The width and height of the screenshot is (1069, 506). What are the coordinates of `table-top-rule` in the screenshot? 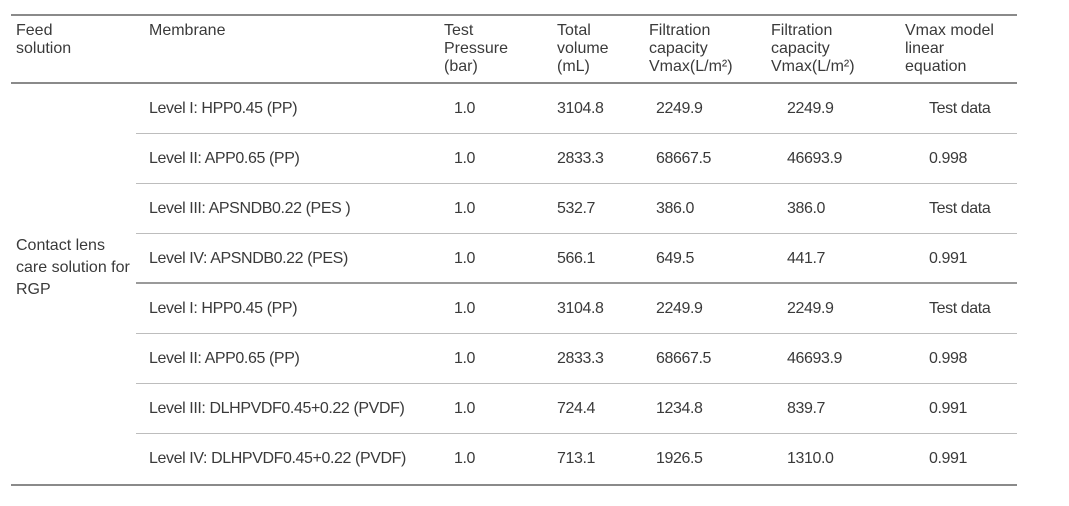 It's located at (514, 15).